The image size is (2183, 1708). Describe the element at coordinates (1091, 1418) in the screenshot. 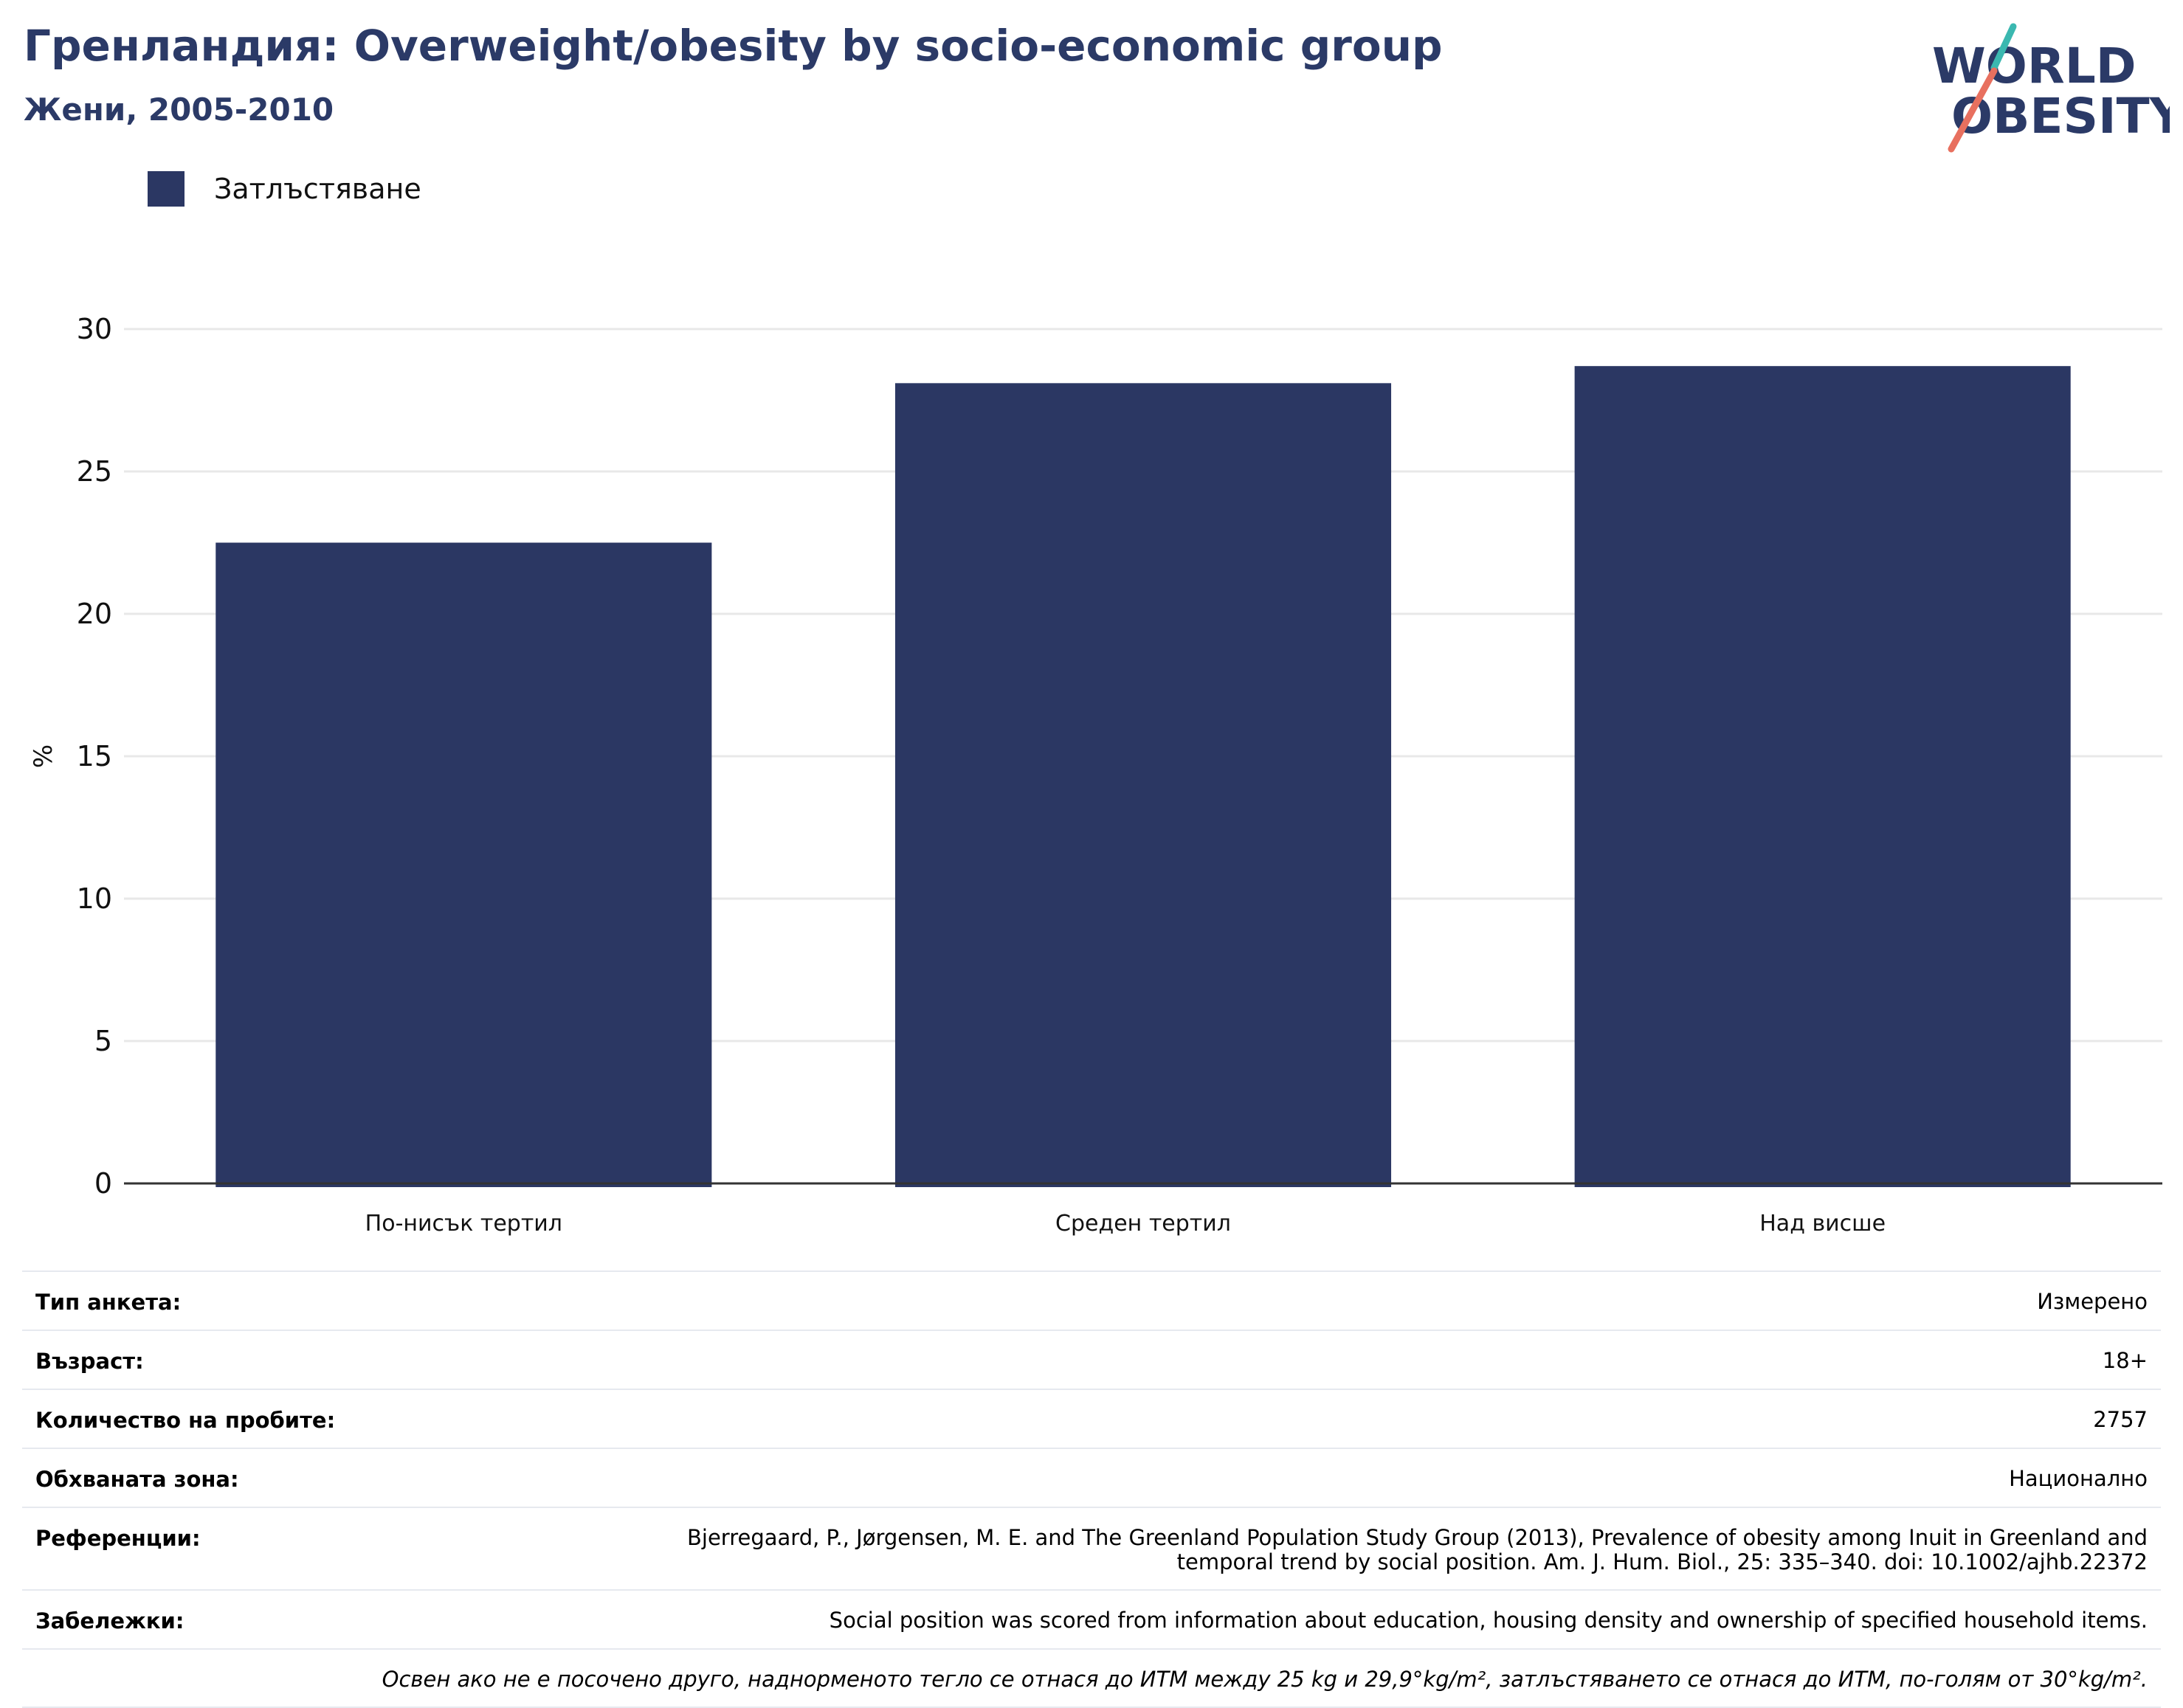

I see `info-row-sample-size: Количество на пробите: 2757` at that location.